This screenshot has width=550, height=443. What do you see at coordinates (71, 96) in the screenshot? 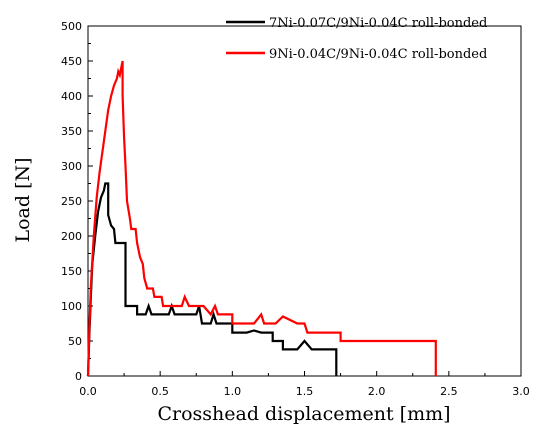
I see `y-tick-label: 400` at bounding box center [71, 96].